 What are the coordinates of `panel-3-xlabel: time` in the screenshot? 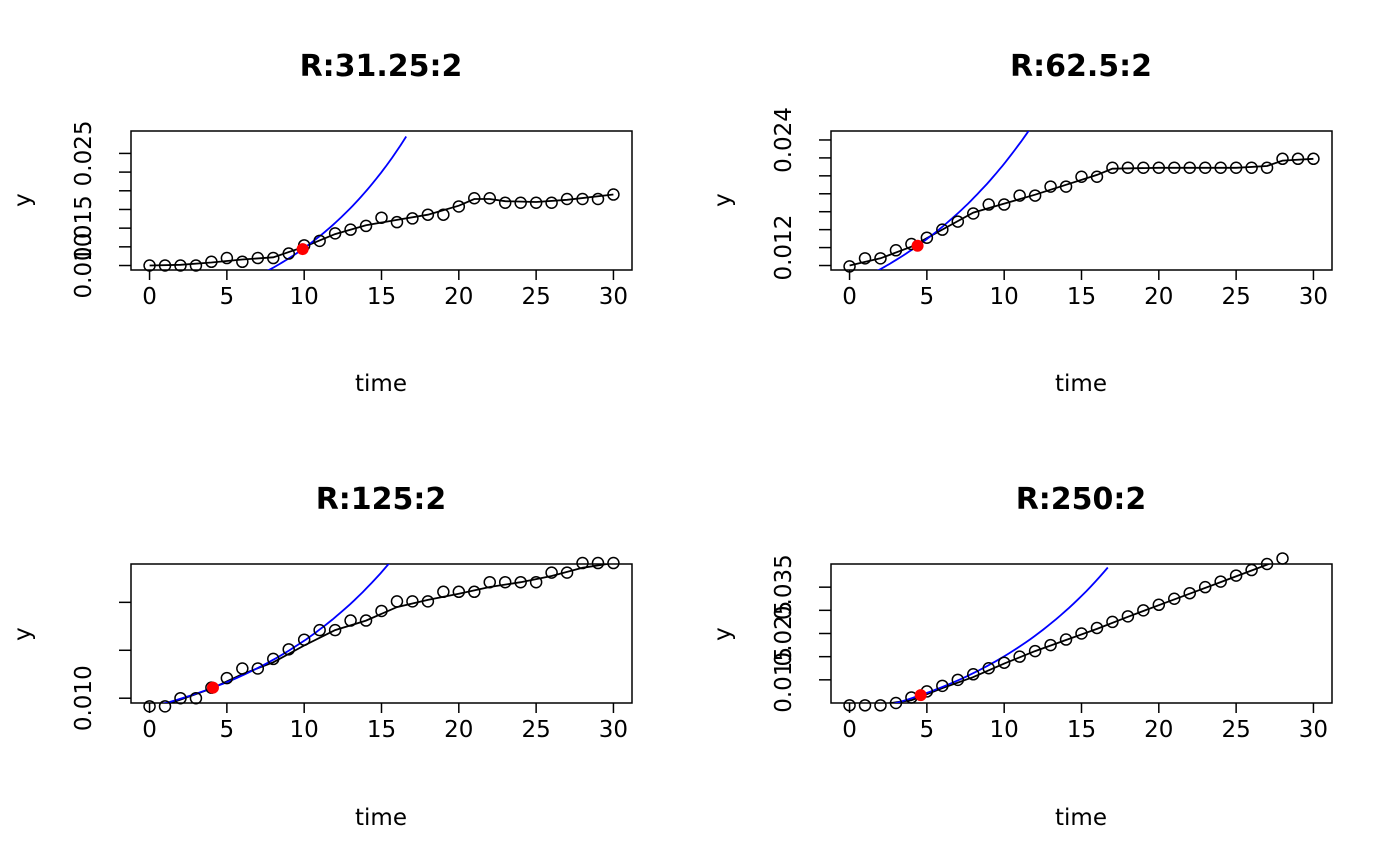 It's located at (381, 818).